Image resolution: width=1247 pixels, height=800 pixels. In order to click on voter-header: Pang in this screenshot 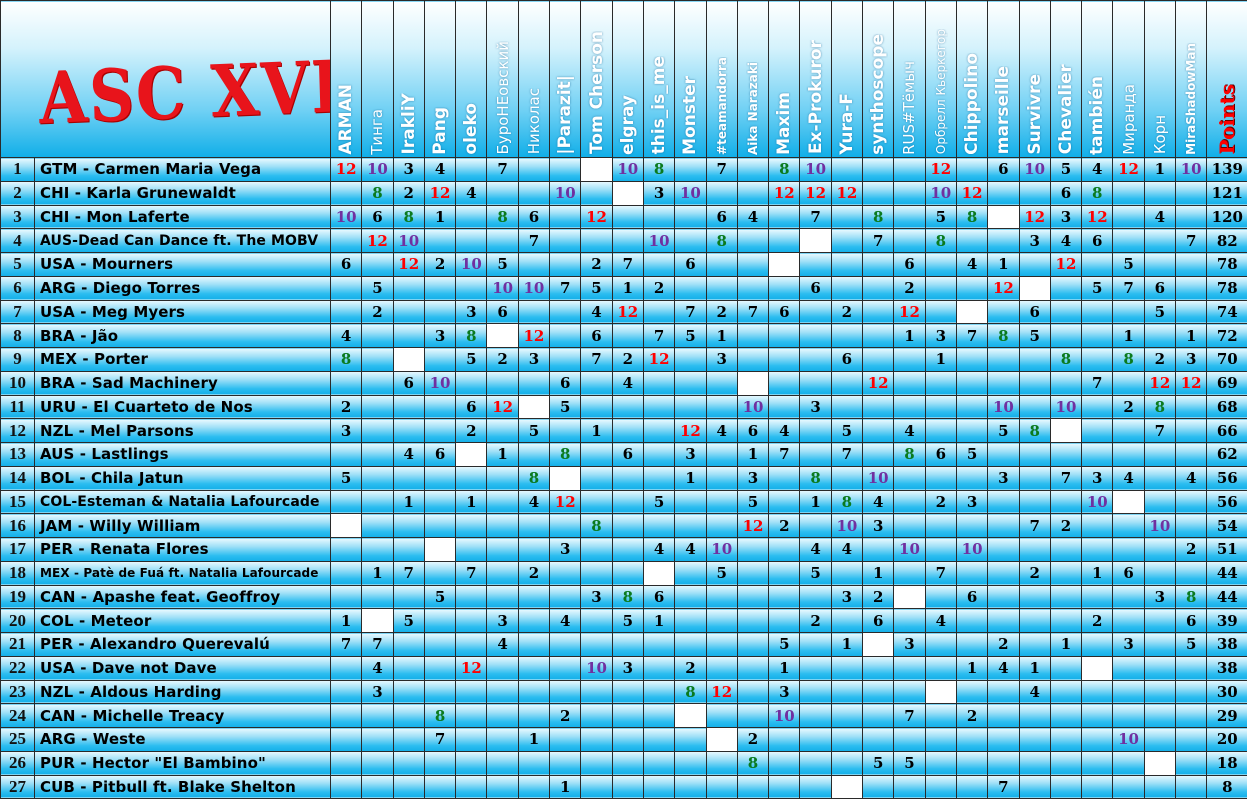, I will do `click(440, 79)`.